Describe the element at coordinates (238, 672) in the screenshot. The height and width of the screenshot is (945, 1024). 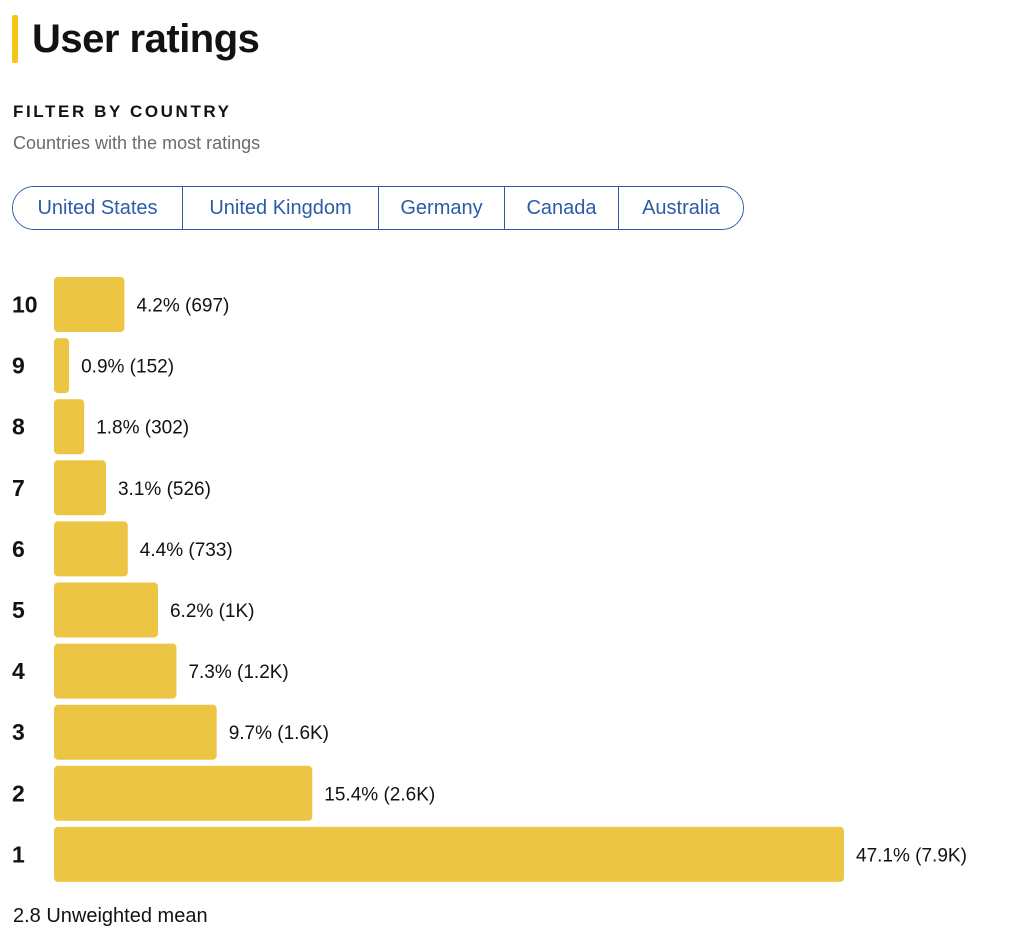
I see `rating-value-label-4: 7.3% (1.2K)` at that location.